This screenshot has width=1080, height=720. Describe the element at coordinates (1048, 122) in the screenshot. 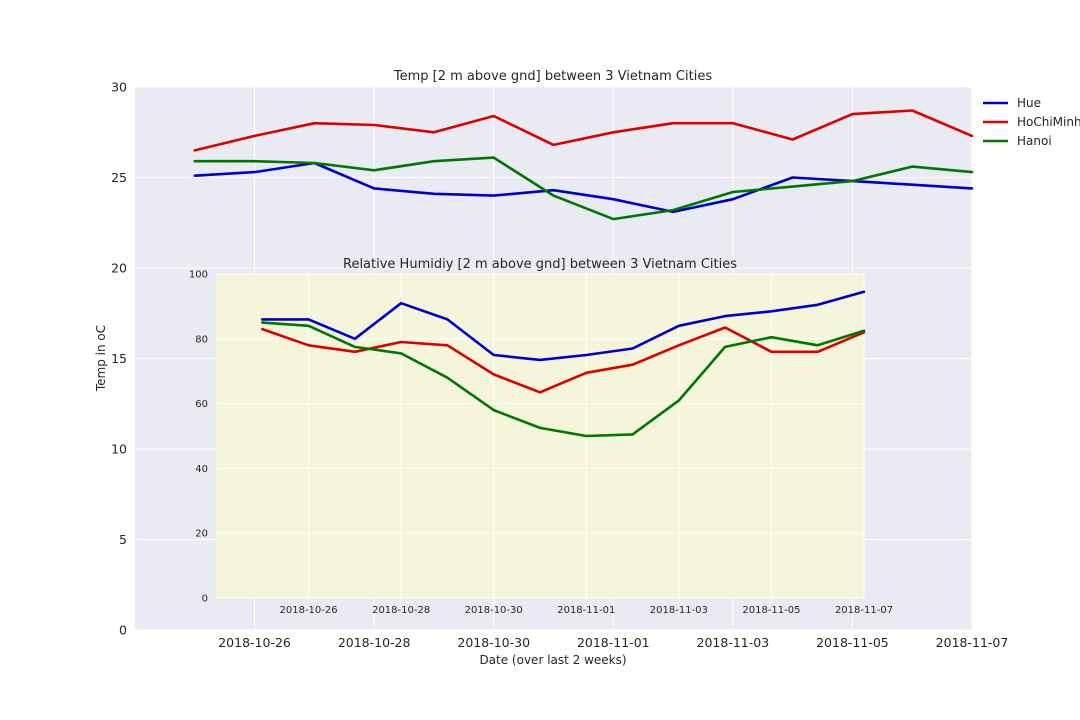

I see `legend-label-hochiminh: HoChiMinh` at that location.